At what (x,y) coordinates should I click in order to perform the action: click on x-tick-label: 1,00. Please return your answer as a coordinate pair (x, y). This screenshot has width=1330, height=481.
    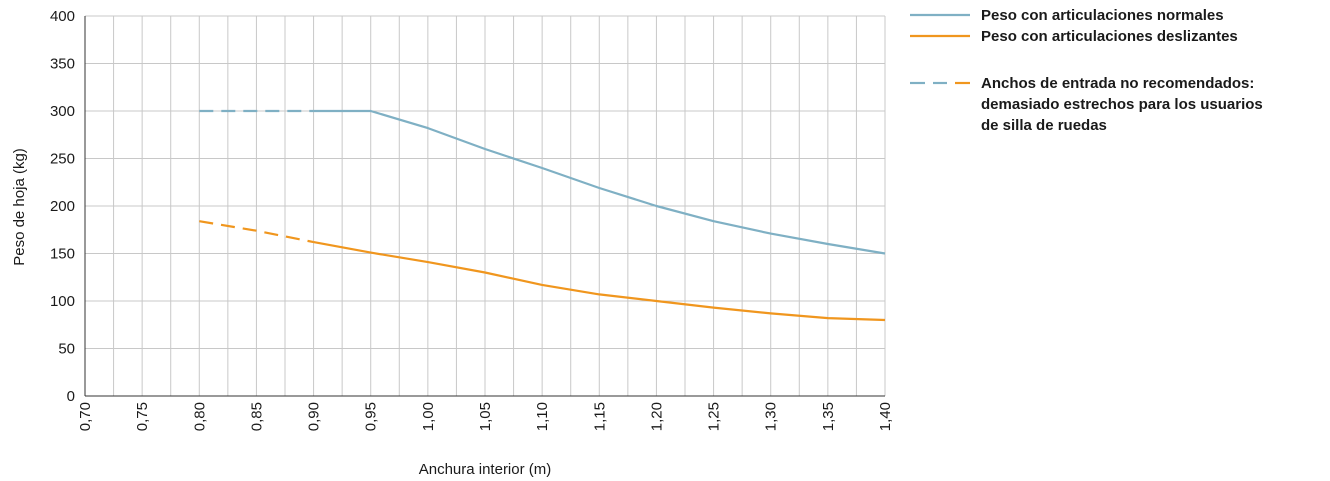
    Looking at the image, I should click on (428, 416).